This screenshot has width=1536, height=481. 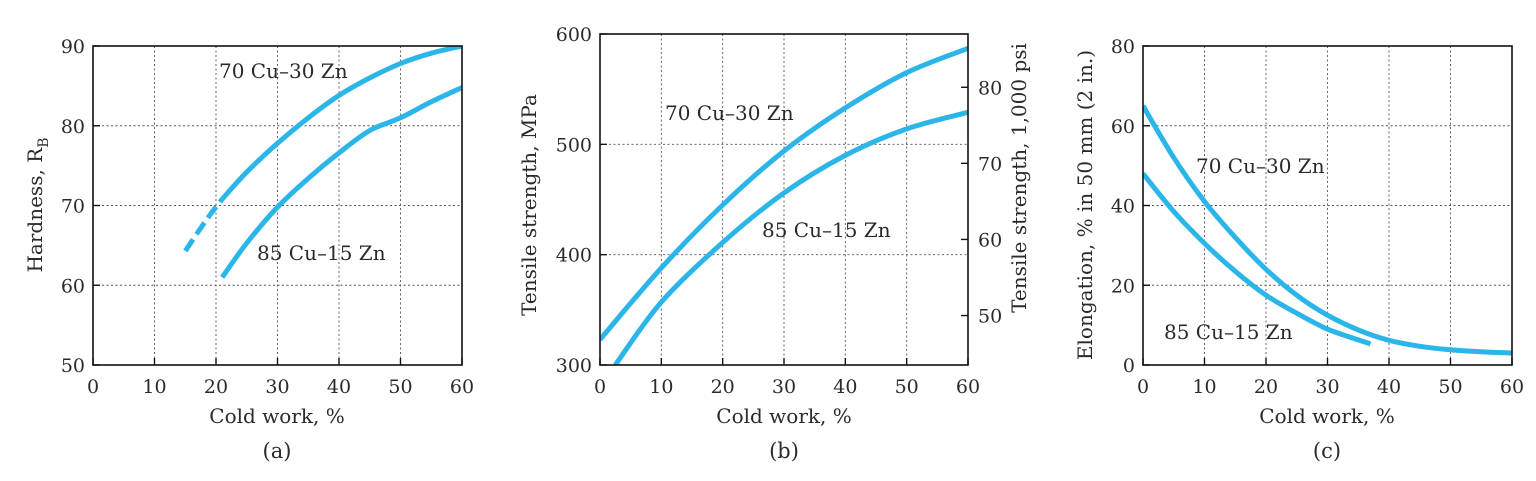 What do you see at coordinates (784, 451) in the screenshot?
I see `panel-b-label: (b)` at bounding box center [784, 451].